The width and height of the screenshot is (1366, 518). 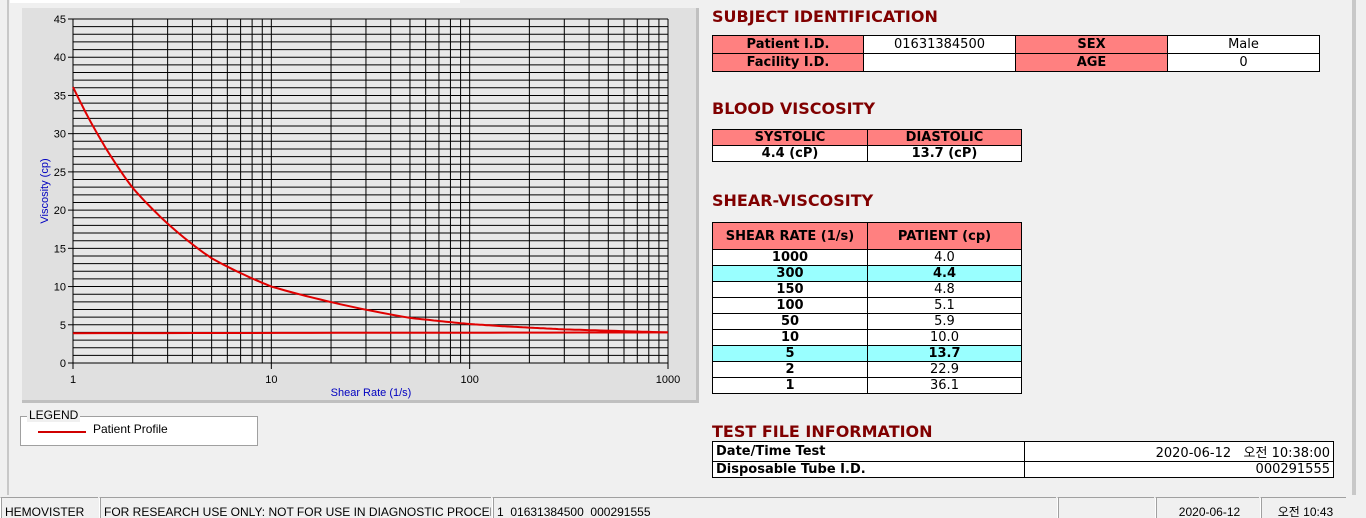 I want to click on y-tick-label: 35, so click(x=60, y=96).